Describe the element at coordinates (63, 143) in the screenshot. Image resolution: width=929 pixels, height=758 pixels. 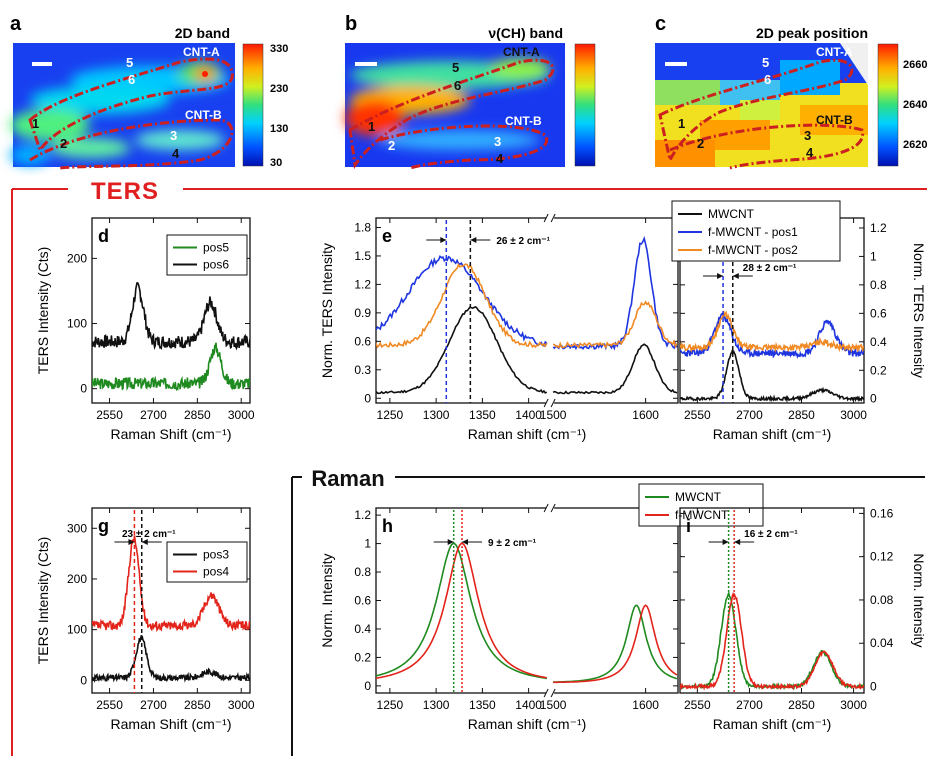
I see `map-a-pos2: 2` at that location.